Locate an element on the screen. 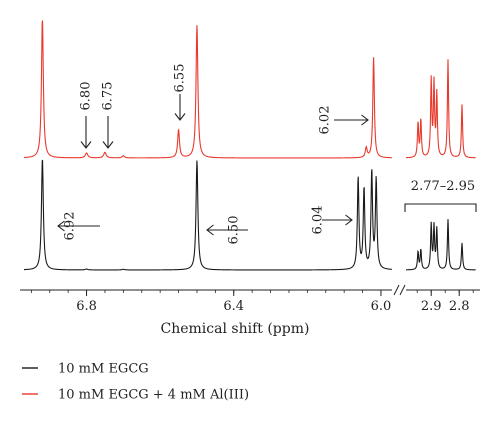 This screenshot has width=500, height=428. annotation-label: 6.02 is located at coordinates (325, 120).